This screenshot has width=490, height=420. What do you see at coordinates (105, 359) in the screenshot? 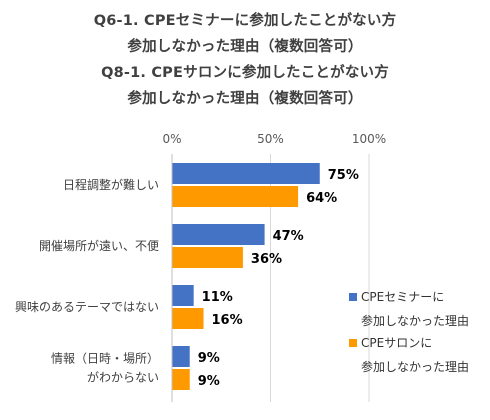
I see `category-label-4-line-1: 情報（日時・場所）` at bounding box center [105, 359].